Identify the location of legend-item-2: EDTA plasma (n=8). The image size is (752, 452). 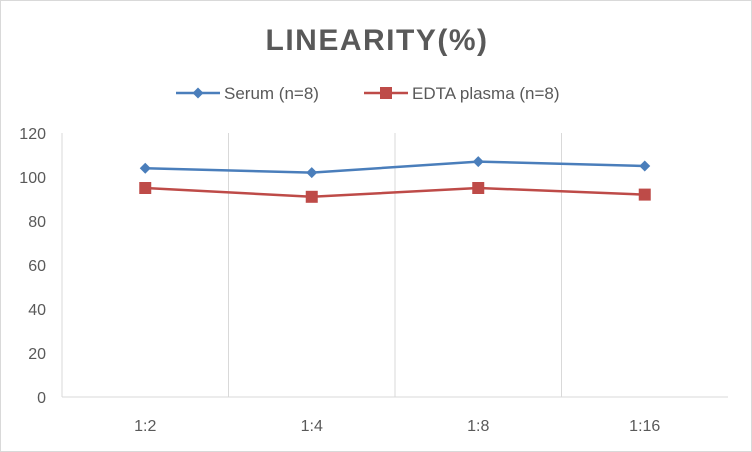
(462, 93).